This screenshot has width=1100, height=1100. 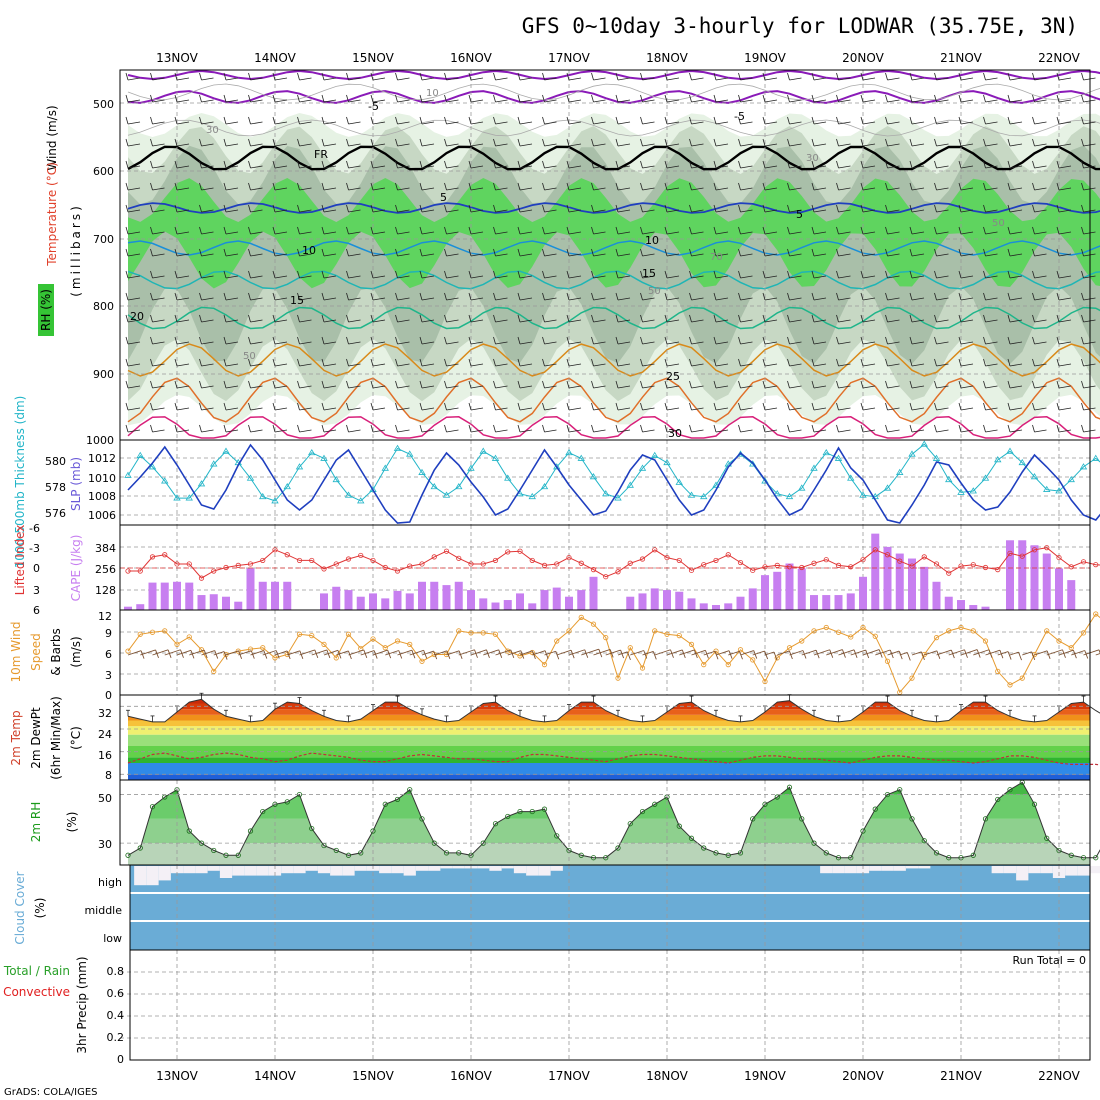 I want to click on rh-tick: 50, so click(x=105, y=798).